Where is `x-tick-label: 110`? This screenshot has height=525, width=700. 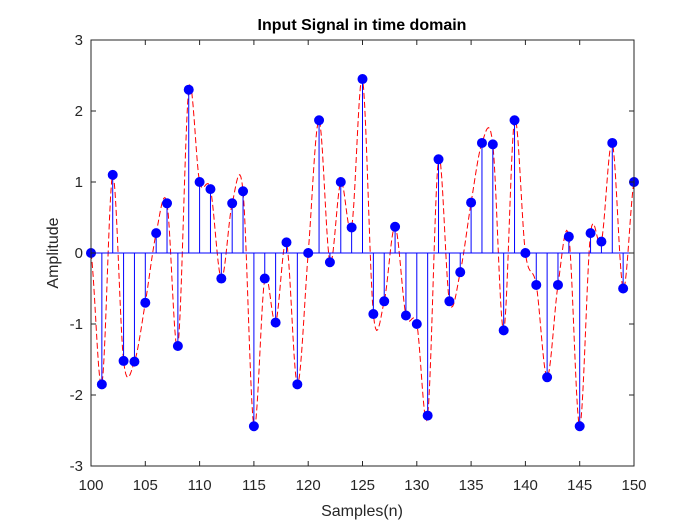
x-tick-label: 110 is located at coordinates (200, 485).